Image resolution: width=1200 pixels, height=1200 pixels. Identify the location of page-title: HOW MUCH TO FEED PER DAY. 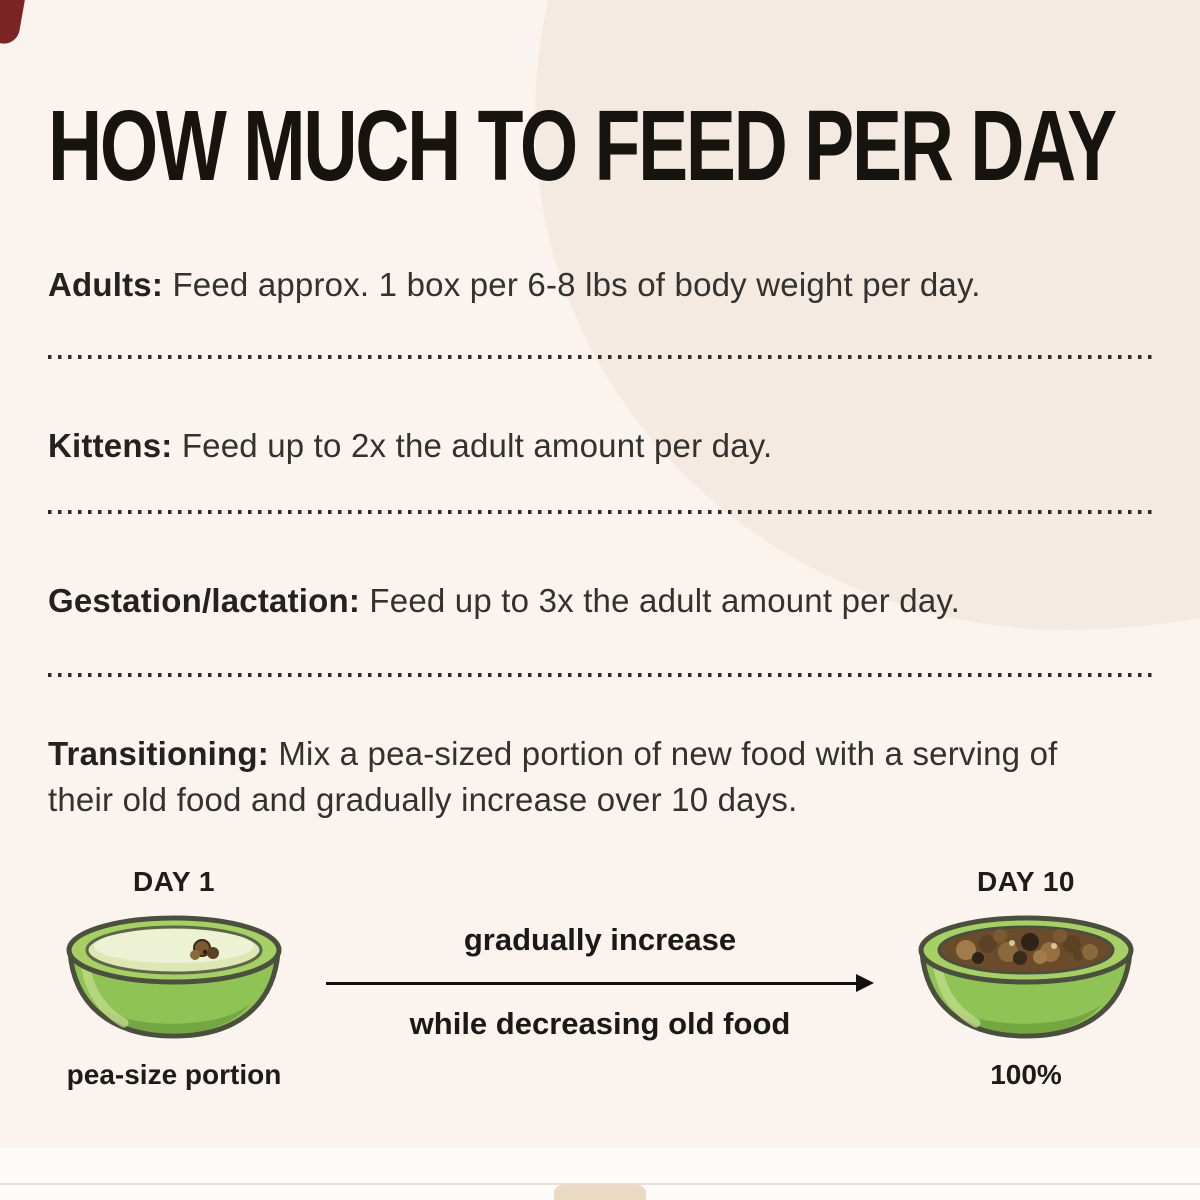
(582, 146).